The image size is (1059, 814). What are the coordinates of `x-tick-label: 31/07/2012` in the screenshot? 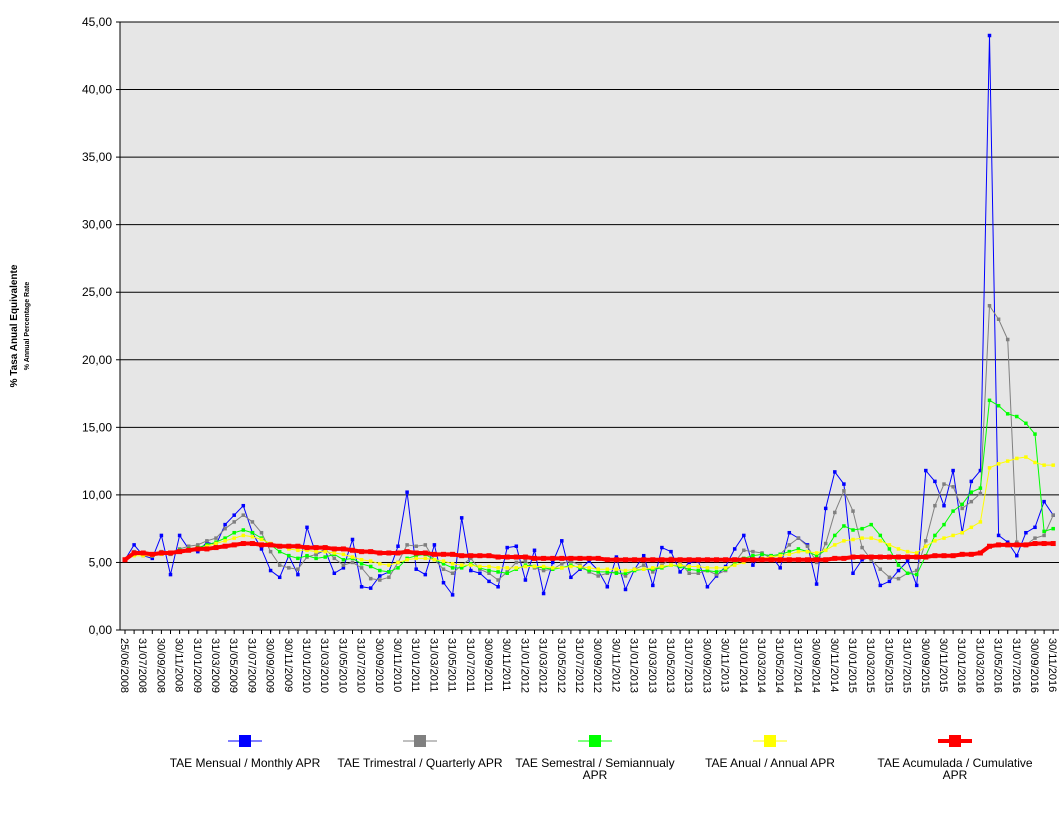 It's located at (579, 665).